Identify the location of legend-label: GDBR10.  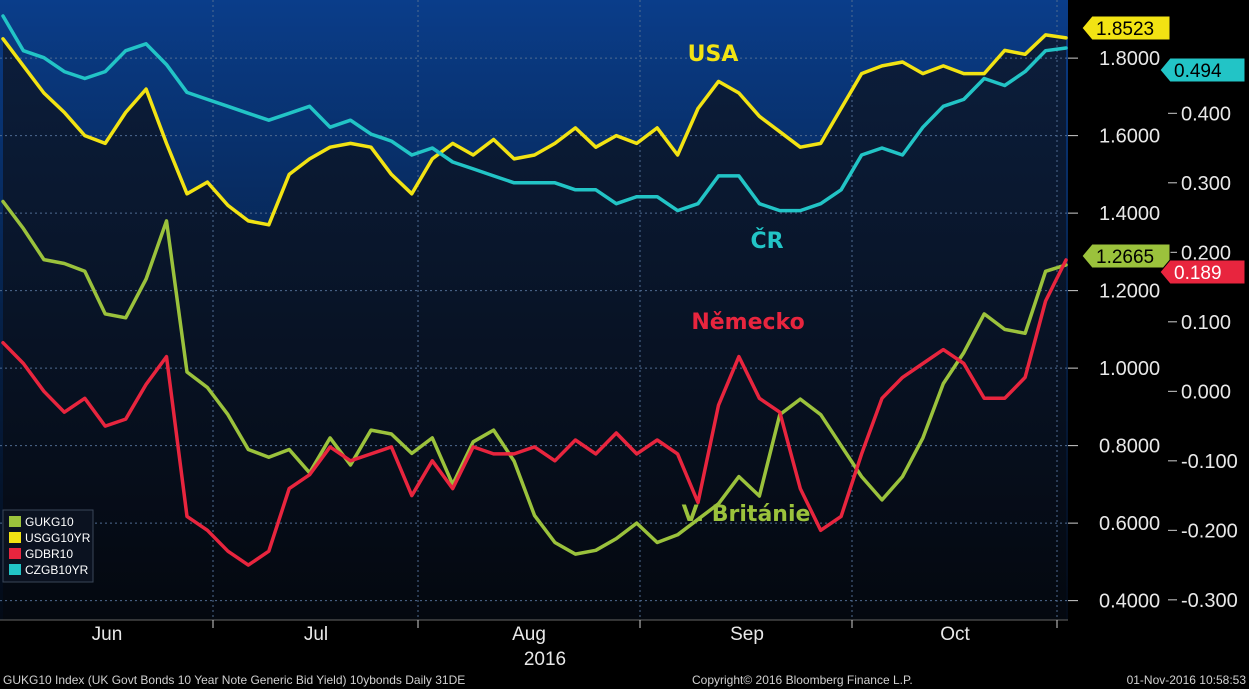
(49, 554).